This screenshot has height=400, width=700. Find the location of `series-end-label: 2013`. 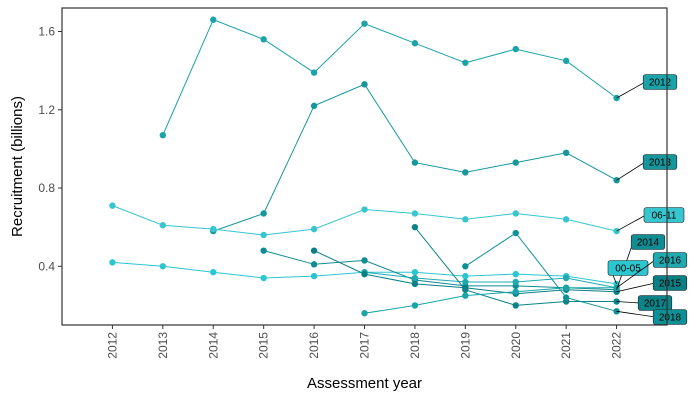

series-end-label: 2013 is located at coordinates (647, 167).